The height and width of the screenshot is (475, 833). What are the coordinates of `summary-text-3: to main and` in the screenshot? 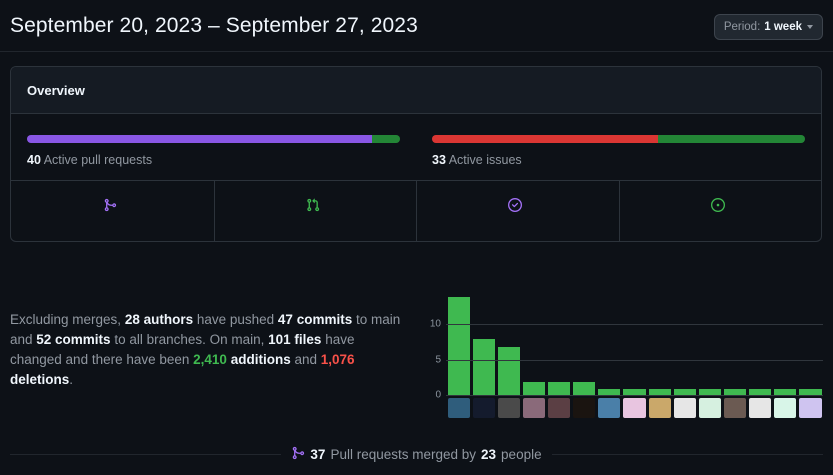 It's located at (205, 329).